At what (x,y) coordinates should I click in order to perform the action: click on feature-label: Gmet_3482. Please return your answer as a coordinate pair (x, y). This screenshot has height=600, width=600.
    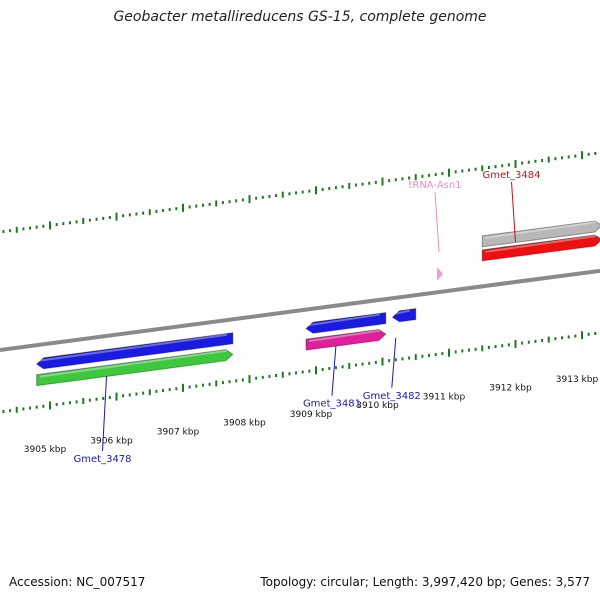
    Looking at the image, I should click on (392, 396).